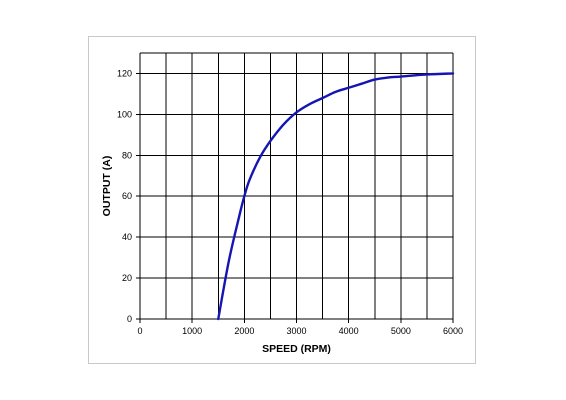 The height and width of the screenshot is (400, 566). What do you see at coordinates (139, 331) in the screenshot?
I see `x-tick-label-0: 0` at bounding box center [139, 331].